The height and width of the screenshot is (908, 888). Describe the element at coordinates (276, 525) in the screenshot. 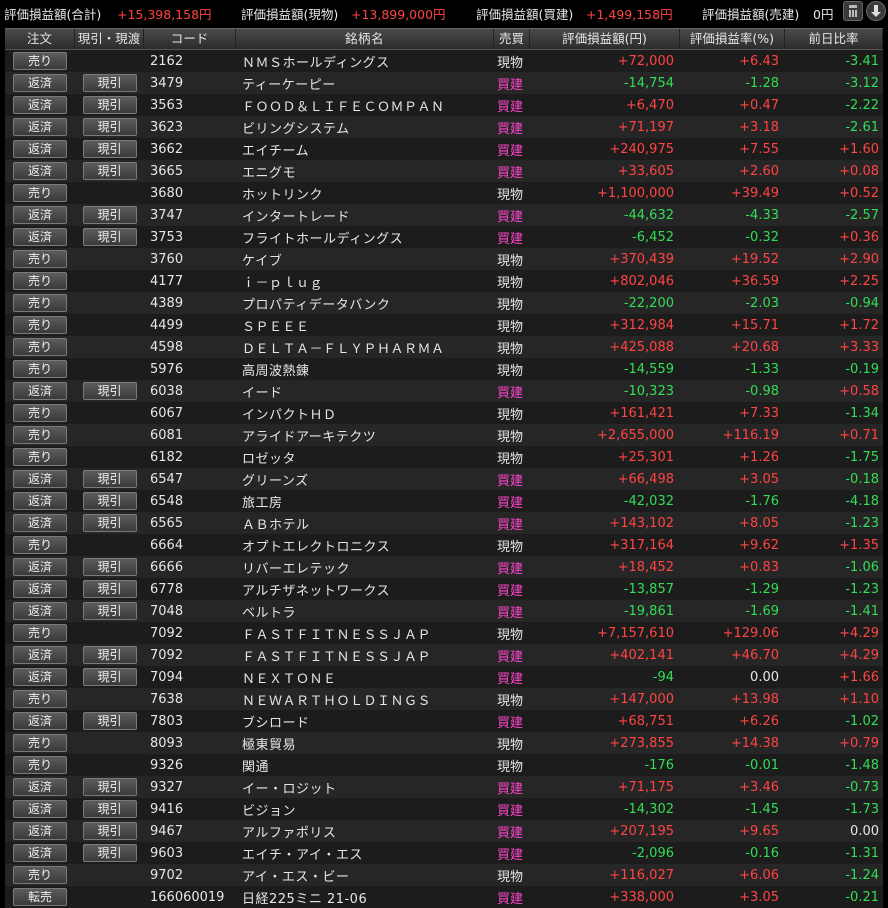

I see `name-cell: ＡＢホテル` at that location.